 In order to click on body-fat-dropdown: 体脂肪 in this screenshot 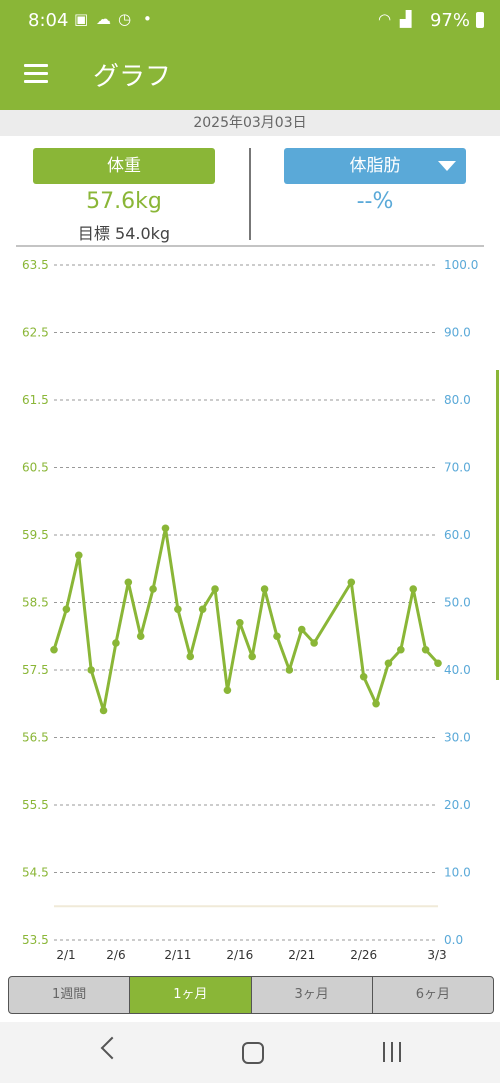, I will do `click(375, 166)`.